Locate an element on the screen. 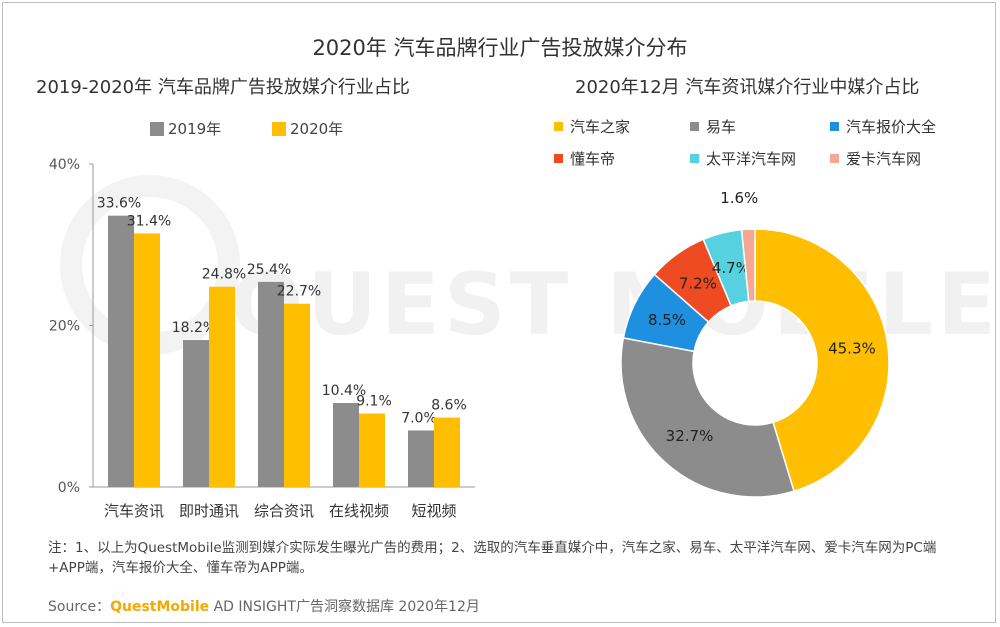 This screenshot has width=1000, height=627. legend-label: 懂车帝 is located at coordinates (592, 159).